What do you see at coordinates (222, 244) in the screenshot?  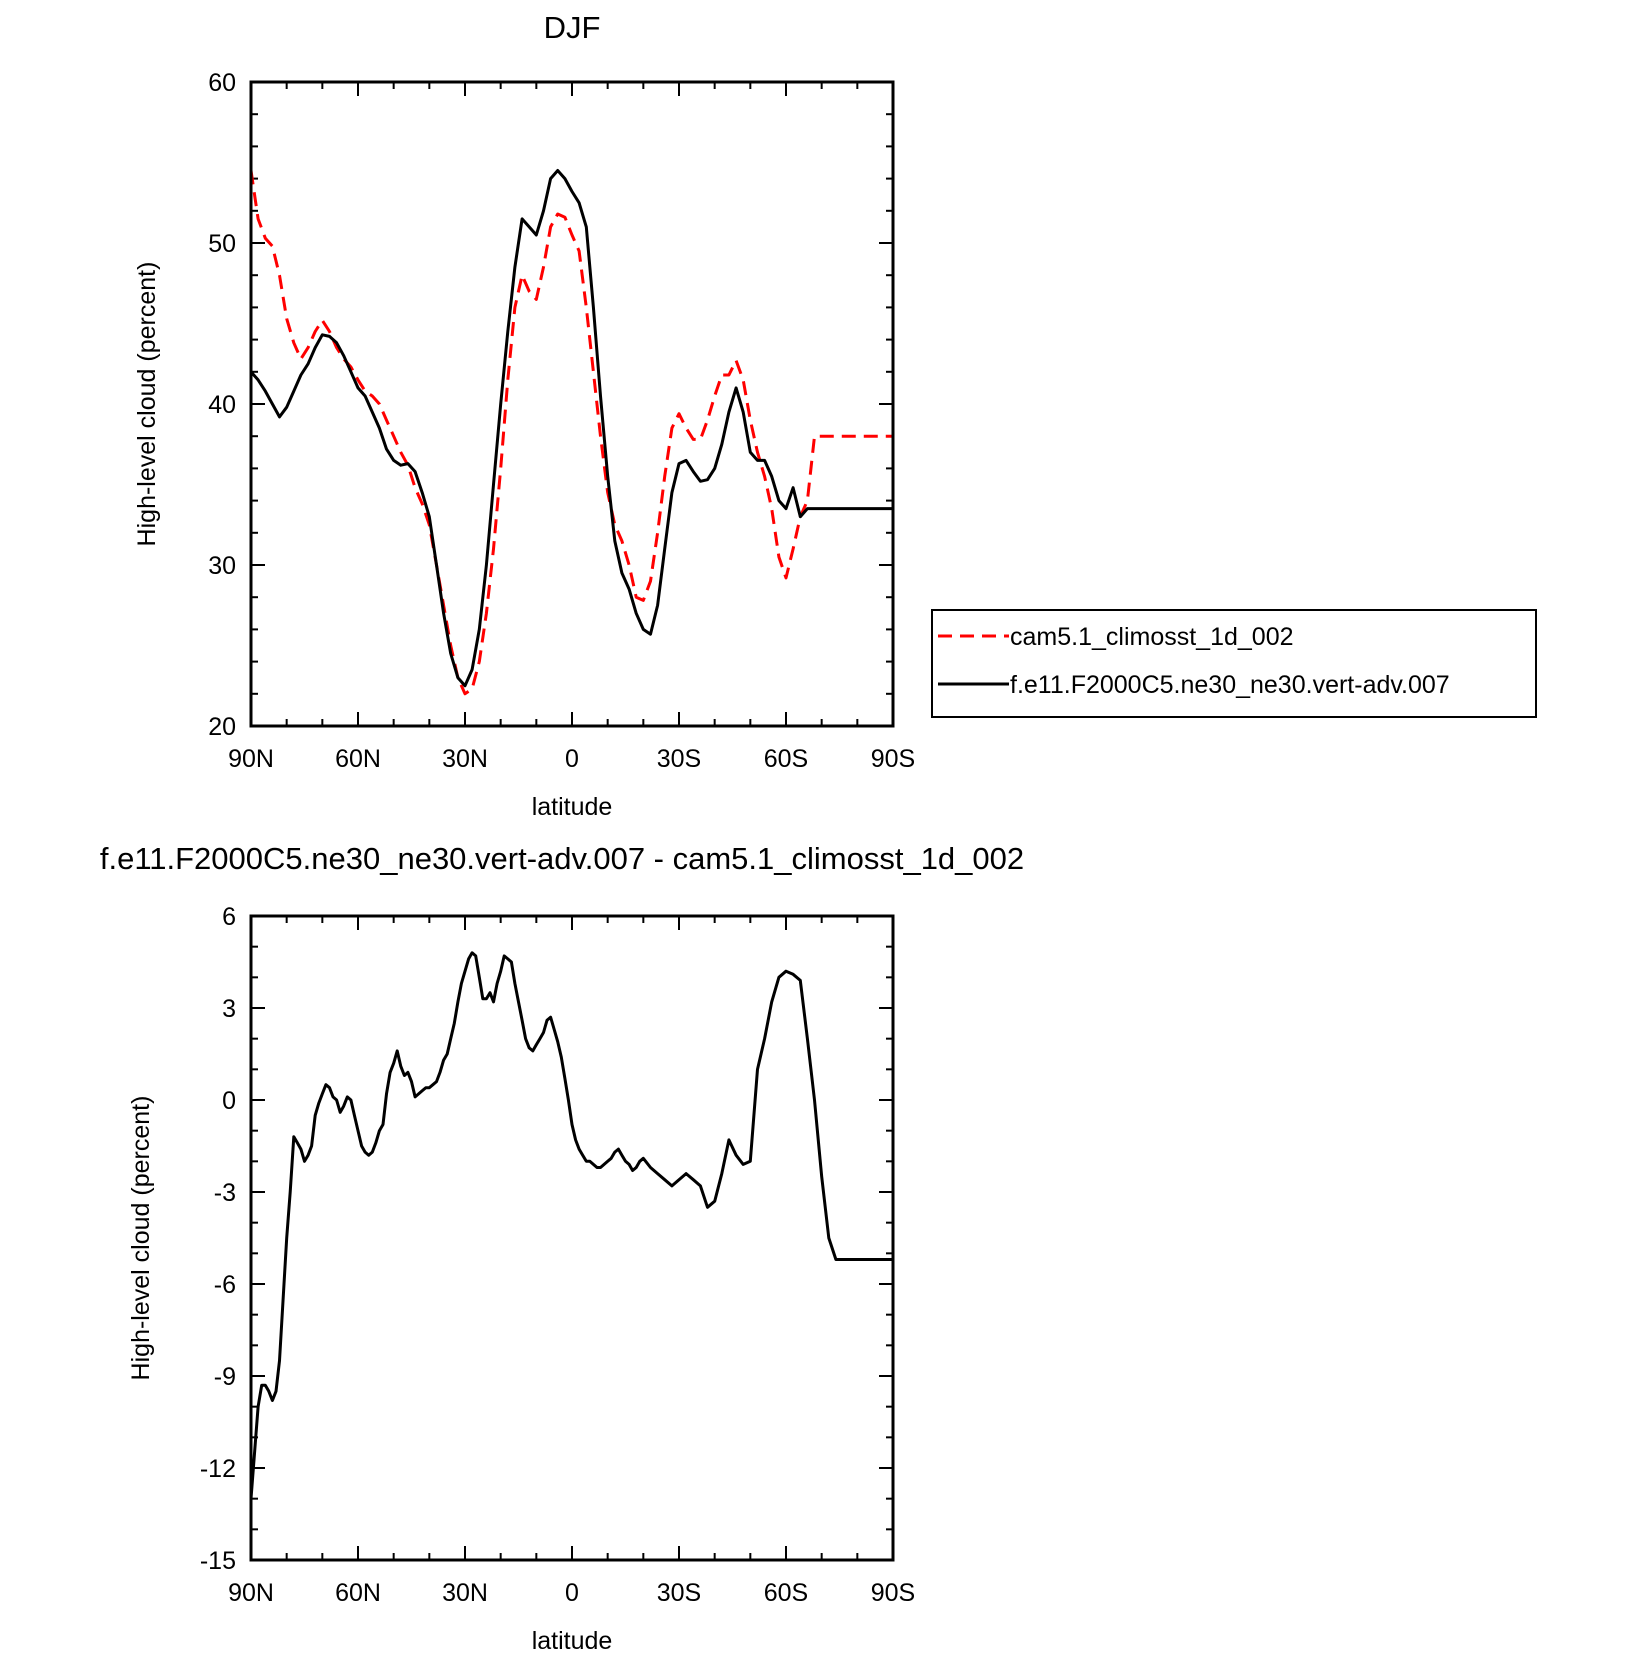 I see `y-tick-label: 50` at bounding box center [222, 244].